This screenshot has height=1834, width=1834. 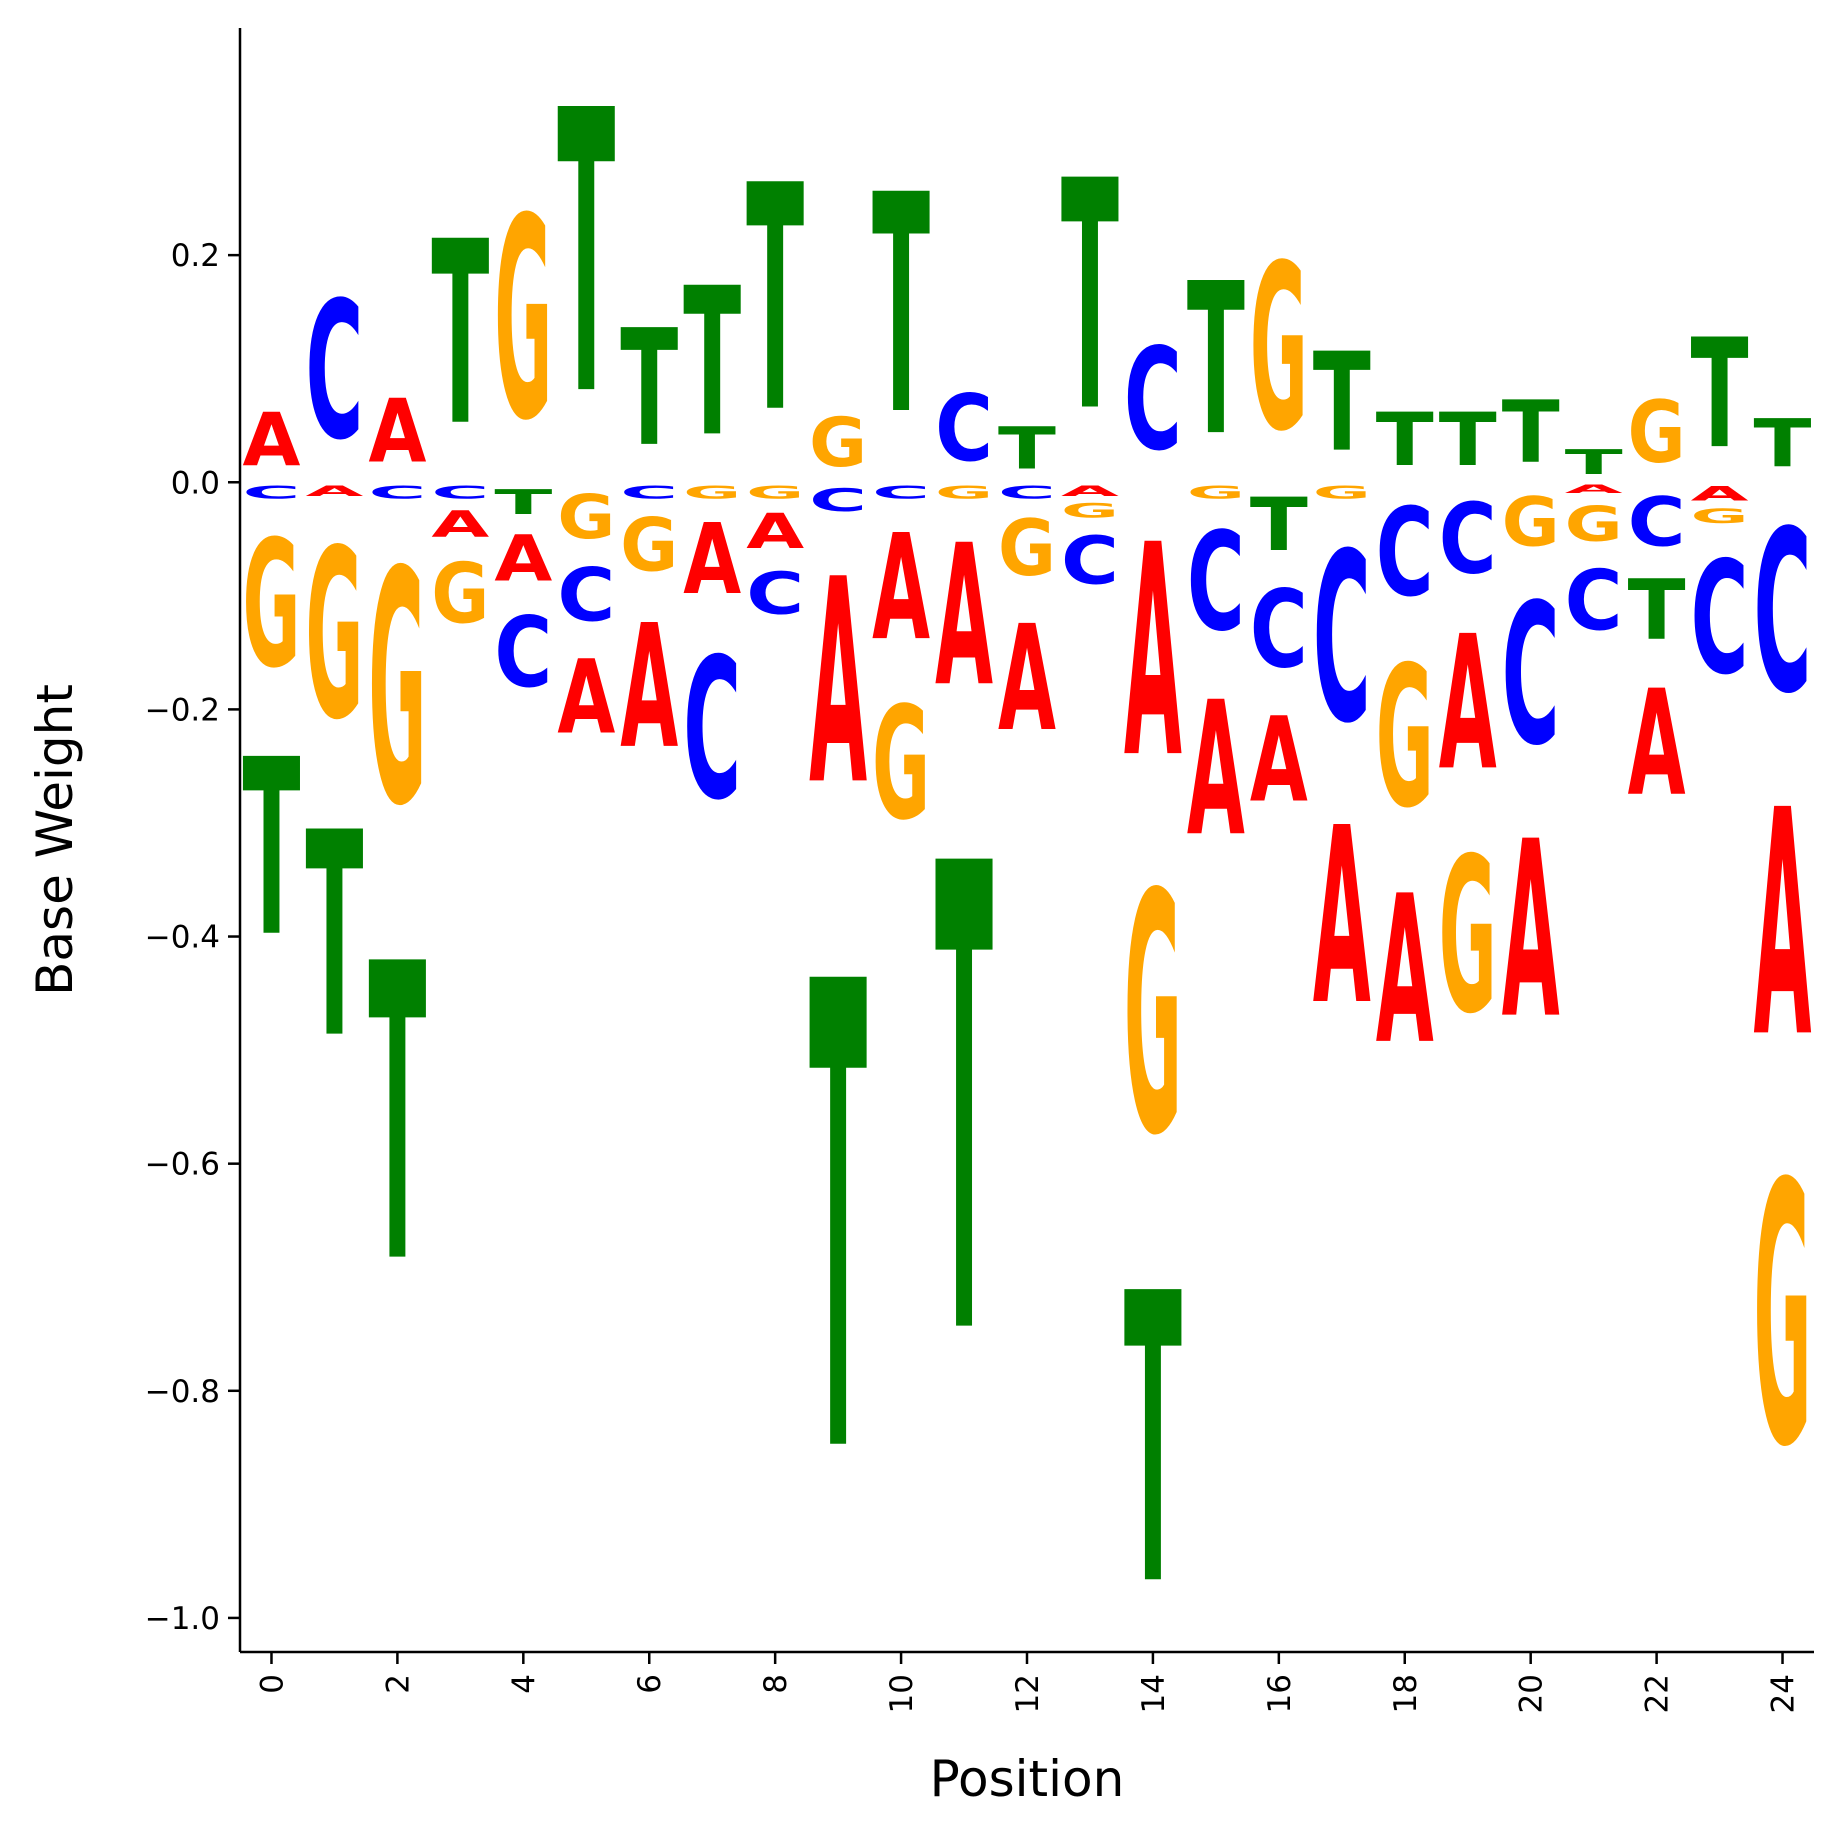 I want to click on x-tick-label: 24, so click(x=1784, y=1693).